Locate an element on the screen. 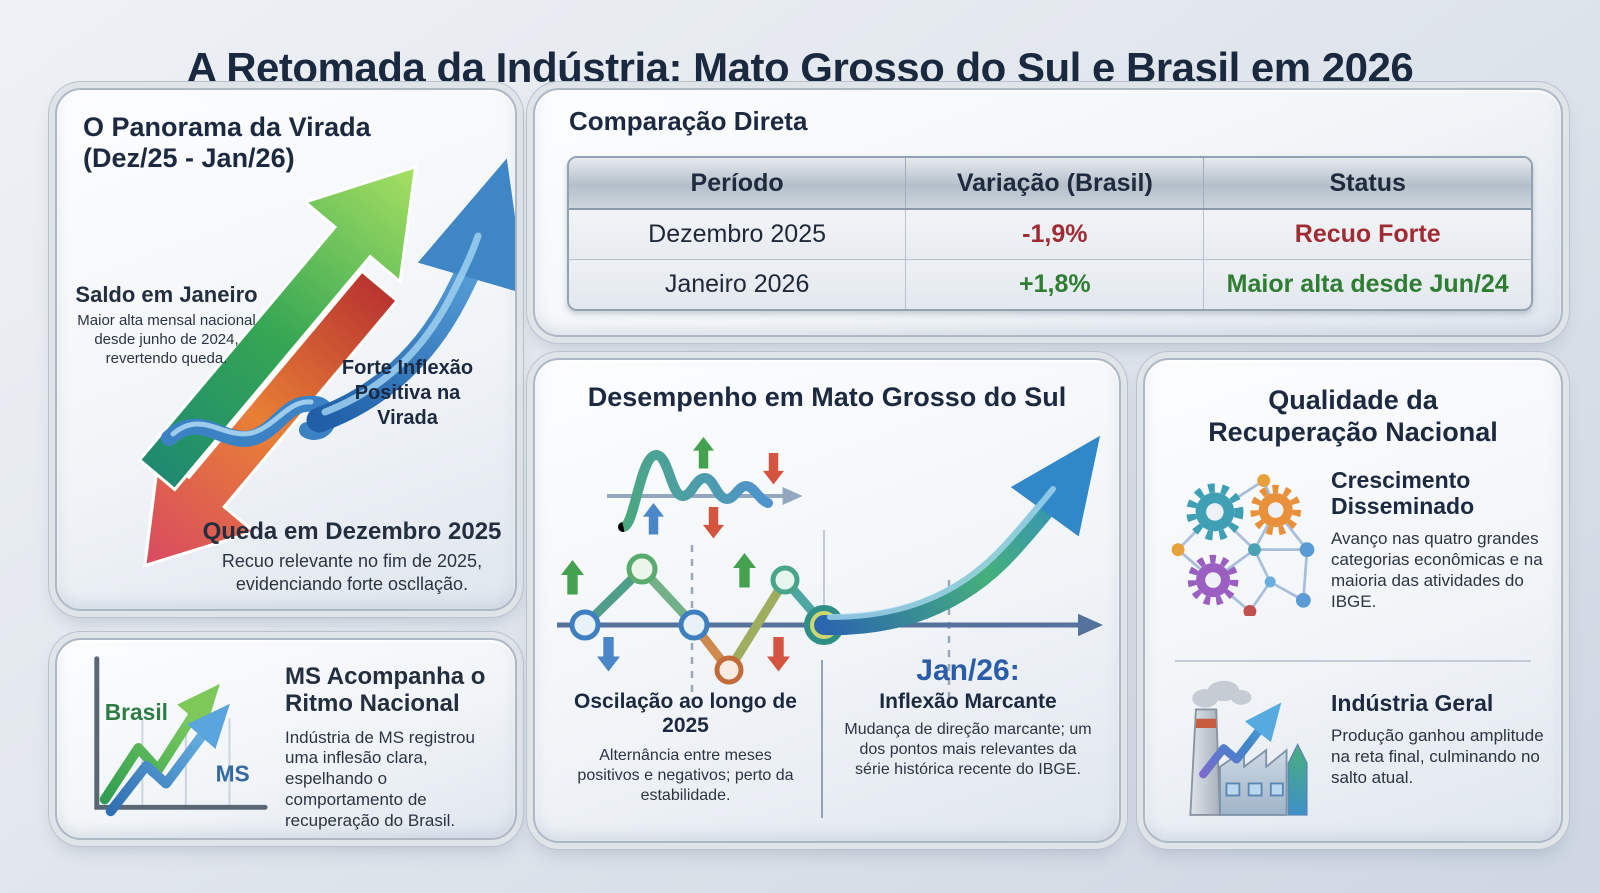 This screenshot has width=1600, height=893. oscillation-chart-illustration is located at coordinates (830, 567).